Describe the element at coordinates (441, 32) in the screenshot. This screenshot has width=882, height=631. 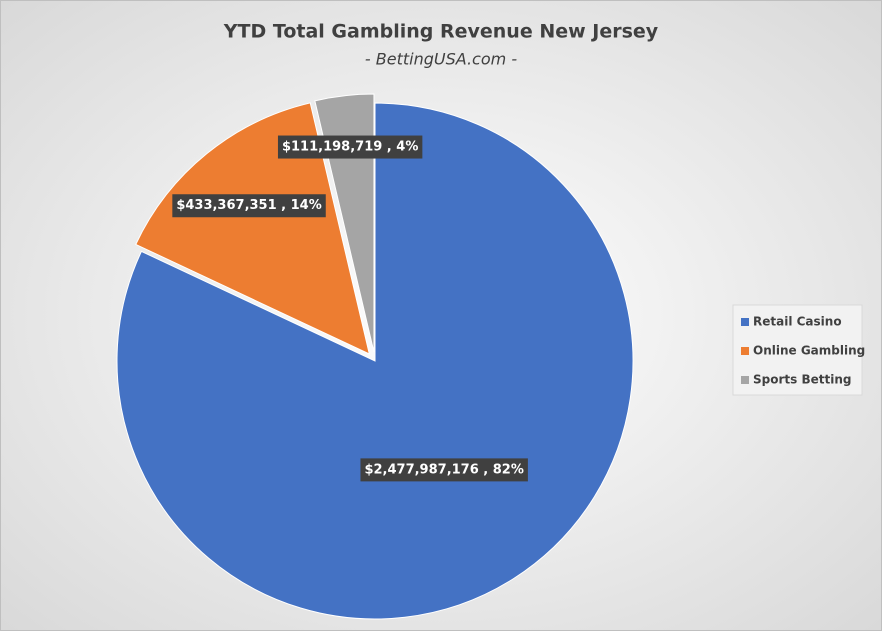
I see `chart-title: YTD Total Gambling Revenue New Jersey` at that location.